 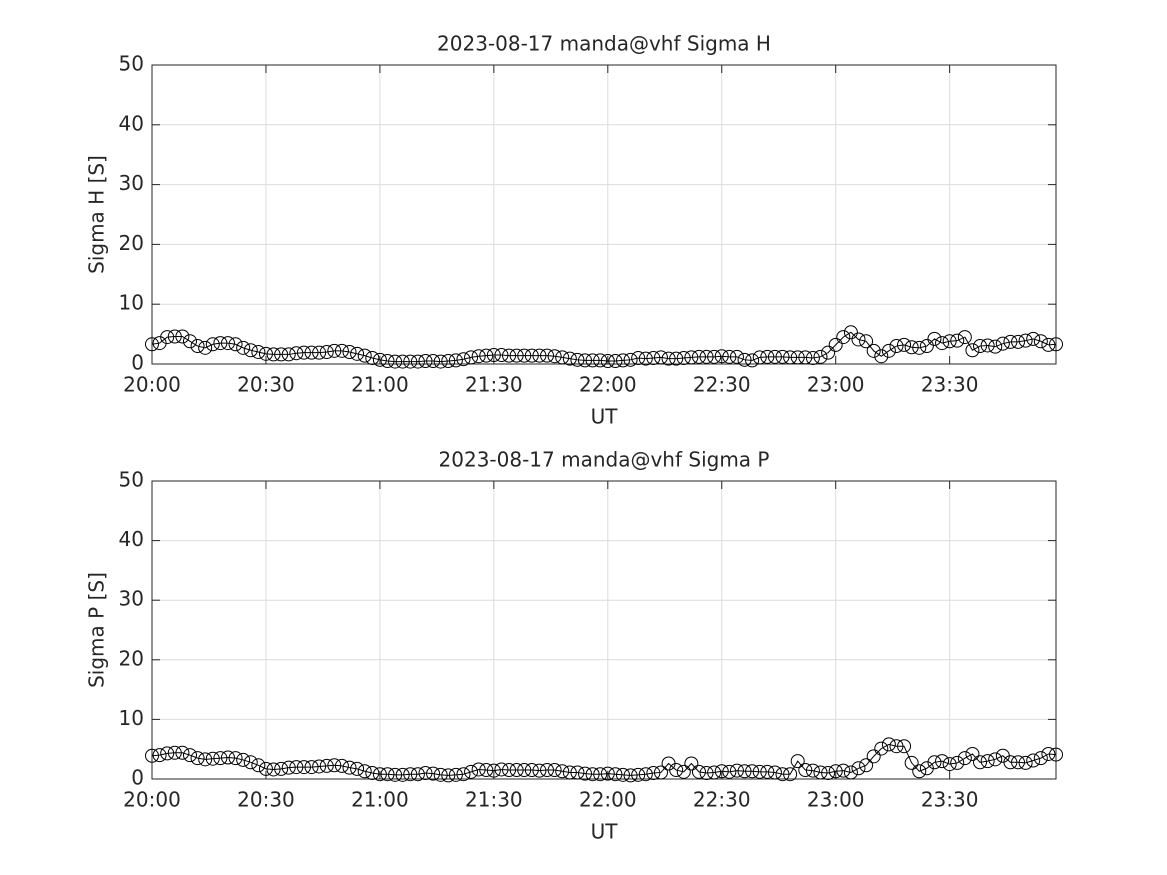 What do you see at coordinates (131, 480) in the screenshot?
I see `y-tick-label: 50` at bounding box center [131, 480].